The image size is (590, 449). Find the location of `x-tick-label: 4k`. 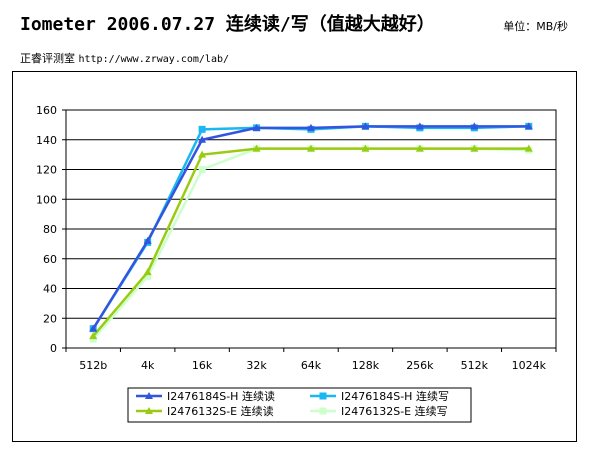

x-tick-label: 4k is located at coordinates (148, 365).